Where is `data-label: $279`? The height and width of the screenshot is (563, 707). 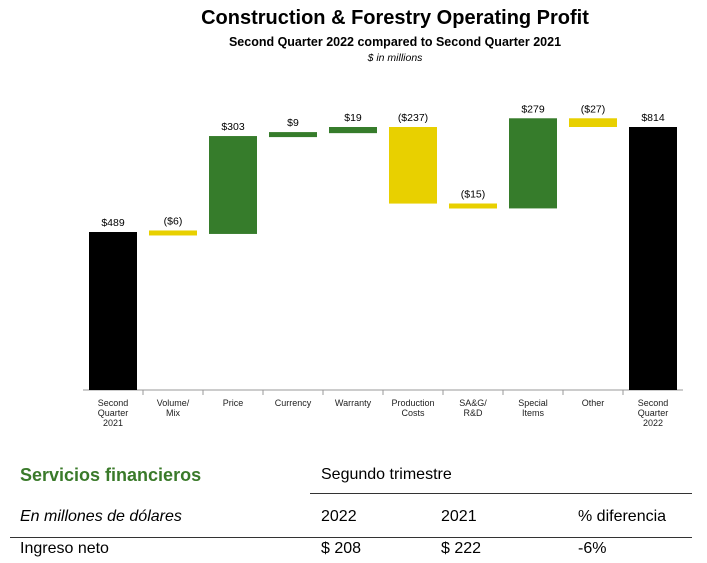 data-label: $279 is located at coordinates (533, 109).